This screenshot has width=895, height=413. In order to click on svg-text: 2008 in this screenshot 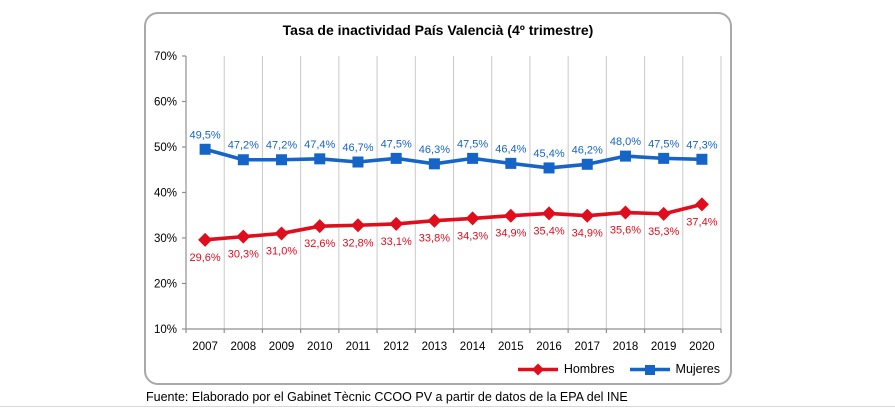, I will do `click(244, 347)`.